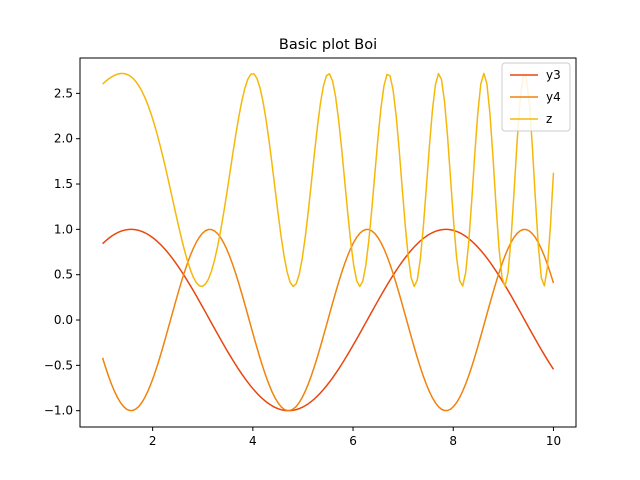  Describe the element at coordinates (553, 441) in the screenshot. I see `x-tick-label: 10` at that location.